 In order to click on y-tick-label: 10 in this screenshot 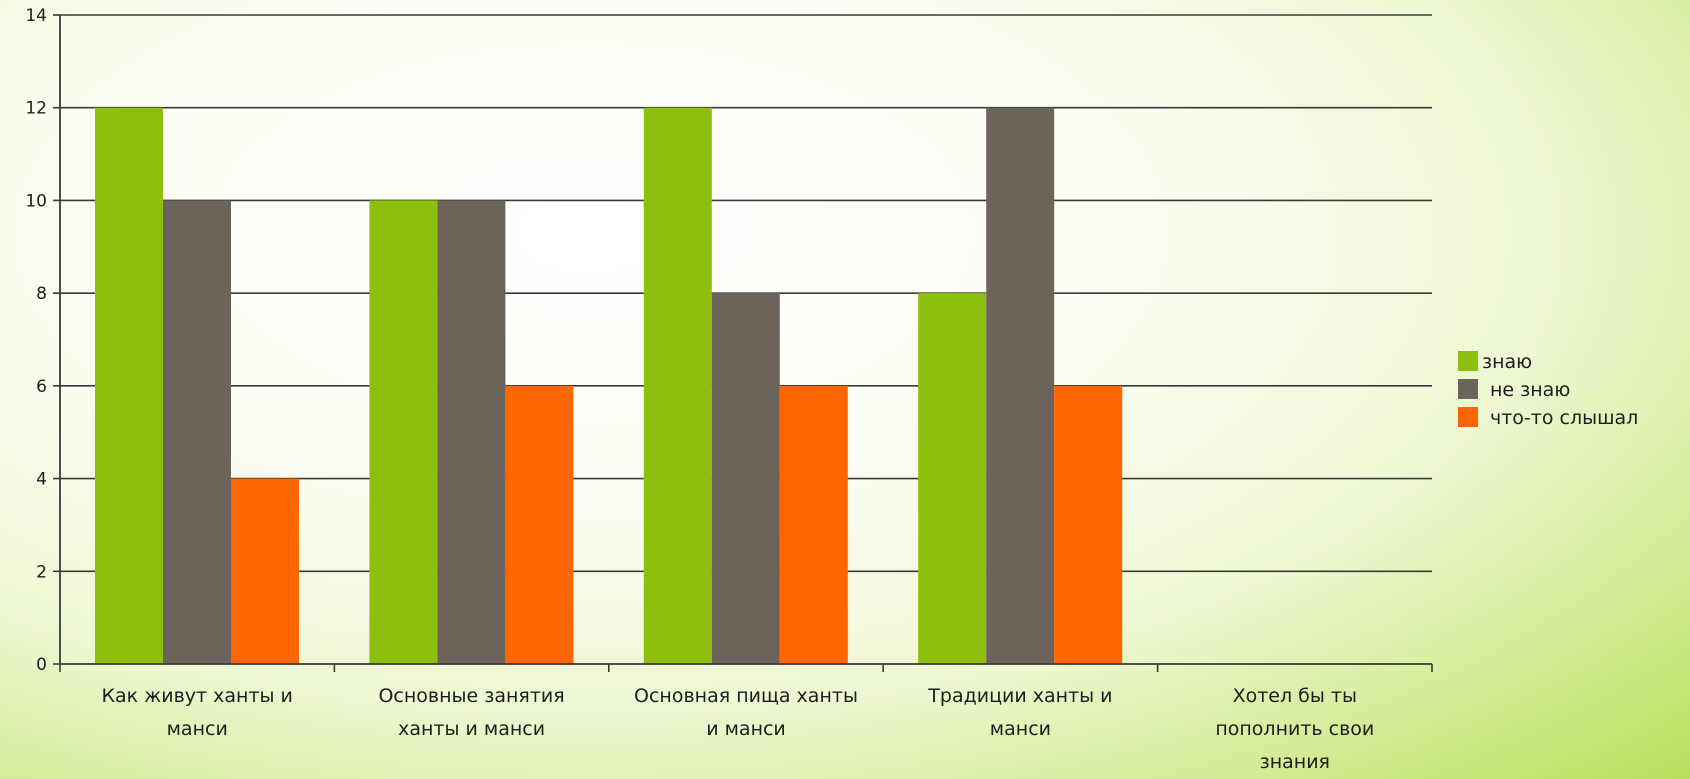, I will do `click(36, 201)`.